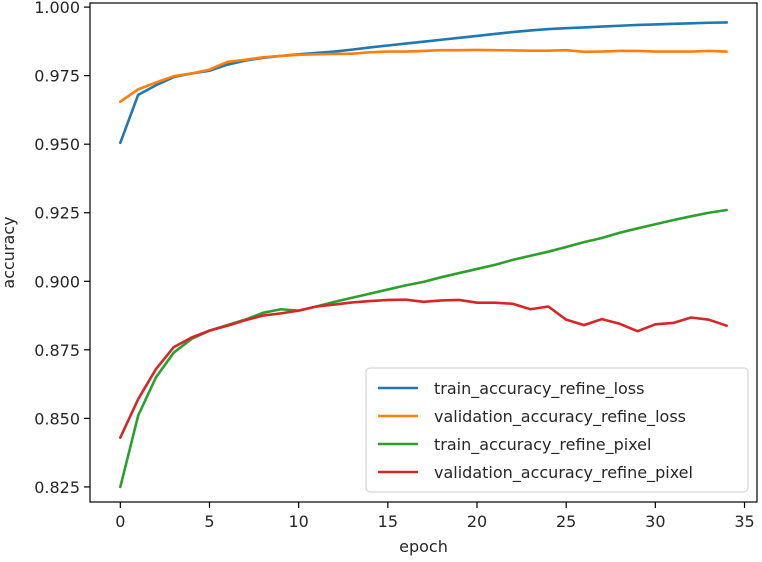 The height and width of the screenshot is (562, 762). I want to click on x-axis-label: epoch, so click(423, 546).